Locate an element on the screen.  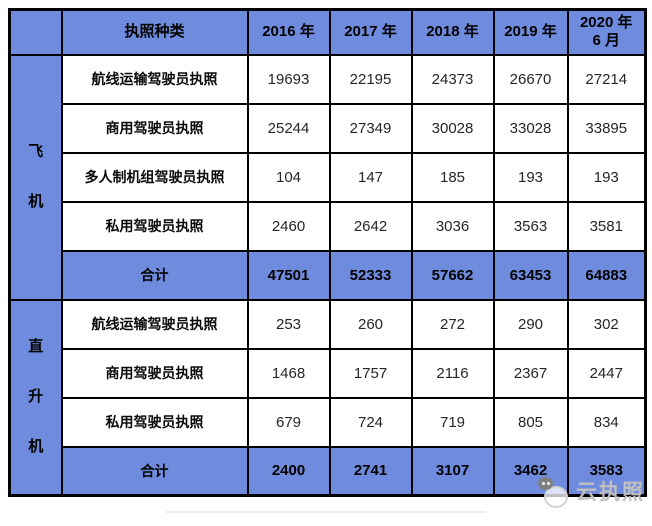
total-value-cell: 52333 is located at coordinates (370, 275).